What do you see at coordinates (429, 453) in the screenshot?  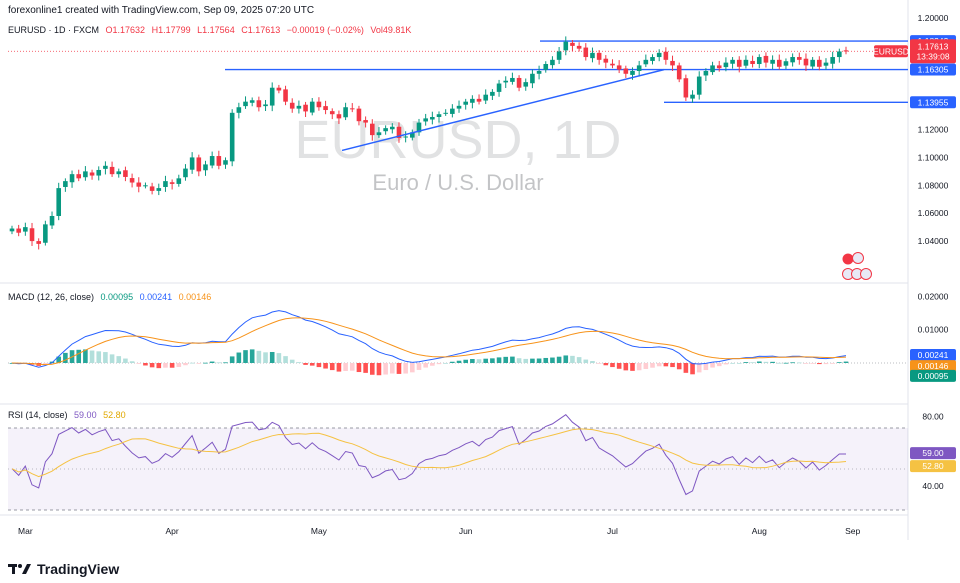 I see `rsi-ma-line` at bounding box center [429, 453].